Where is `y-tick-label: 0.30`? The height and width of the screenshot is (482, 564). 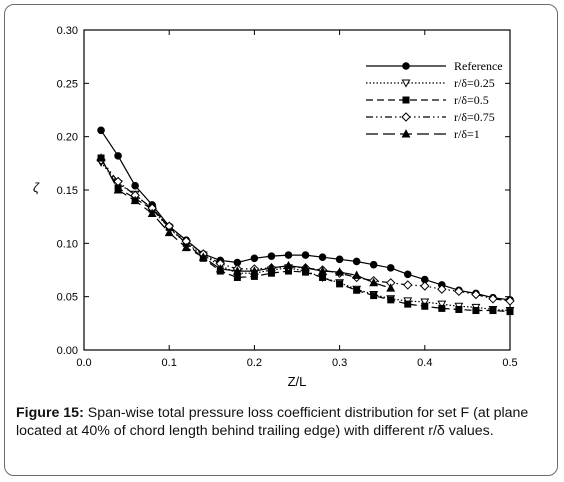
y-tick-label: 0.30 is located at coordinates (67, 31).